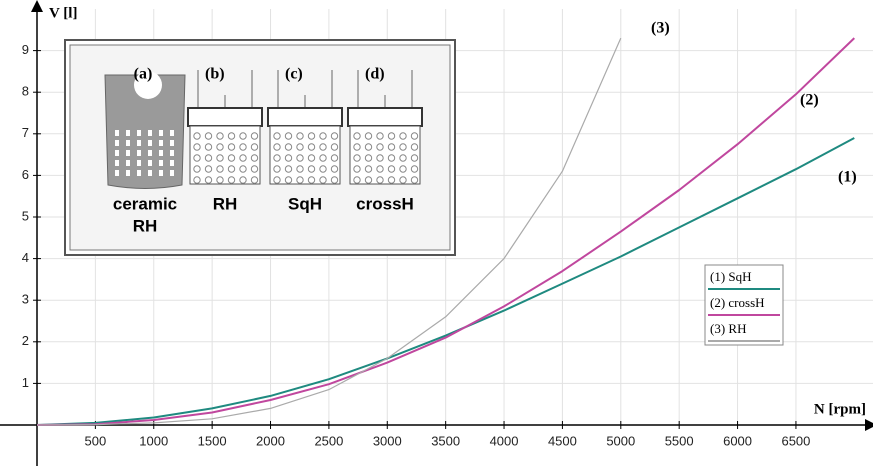 This screenshot has width=873, height=466. Describe the element at coordinates (840, 409) in the screenshot. I see `x-axis-label: N [rpm]` at that location.